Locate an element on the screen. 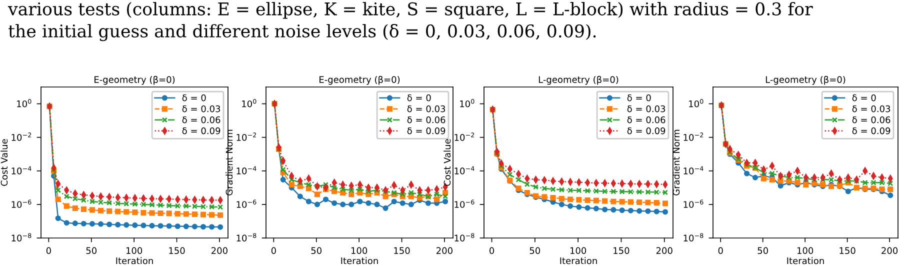 This screenshot has width=914, height=266. text: the initial guess and different noise levels (δ = 0, 0.03, 0.06, 0.09). is located at coordinates (302, 33).